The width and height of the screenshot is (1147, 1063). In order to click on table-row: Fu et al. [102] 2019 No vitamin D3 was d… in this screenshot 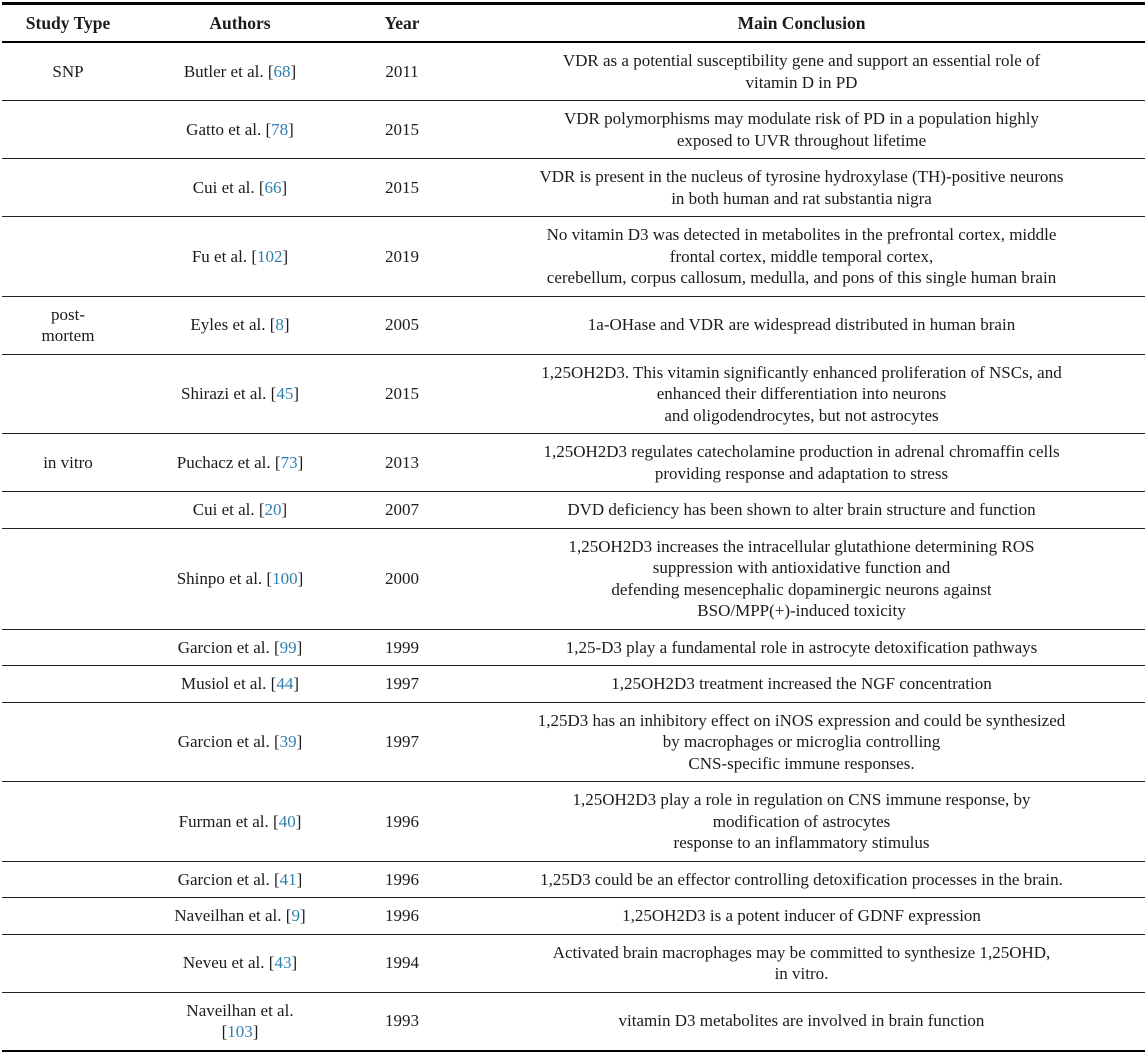, I will do `click(573, 256)`.